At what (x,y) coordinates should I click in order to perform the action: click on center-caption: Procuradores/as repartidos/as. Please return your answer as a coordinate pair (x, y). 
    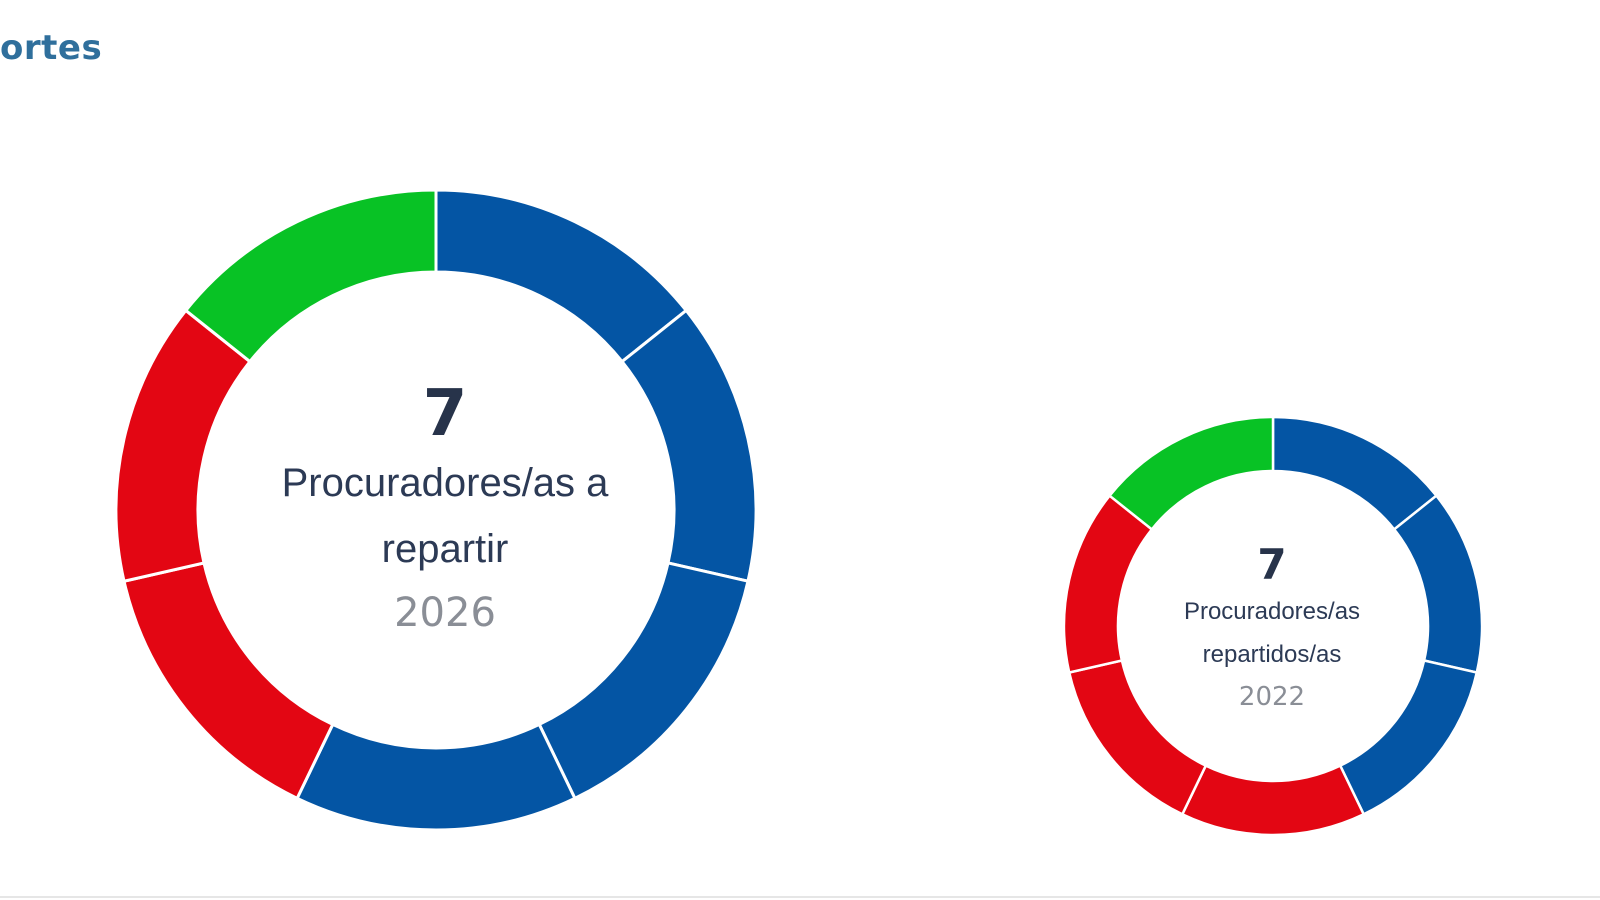
    Looking at the image, I should click on (1272, 633).